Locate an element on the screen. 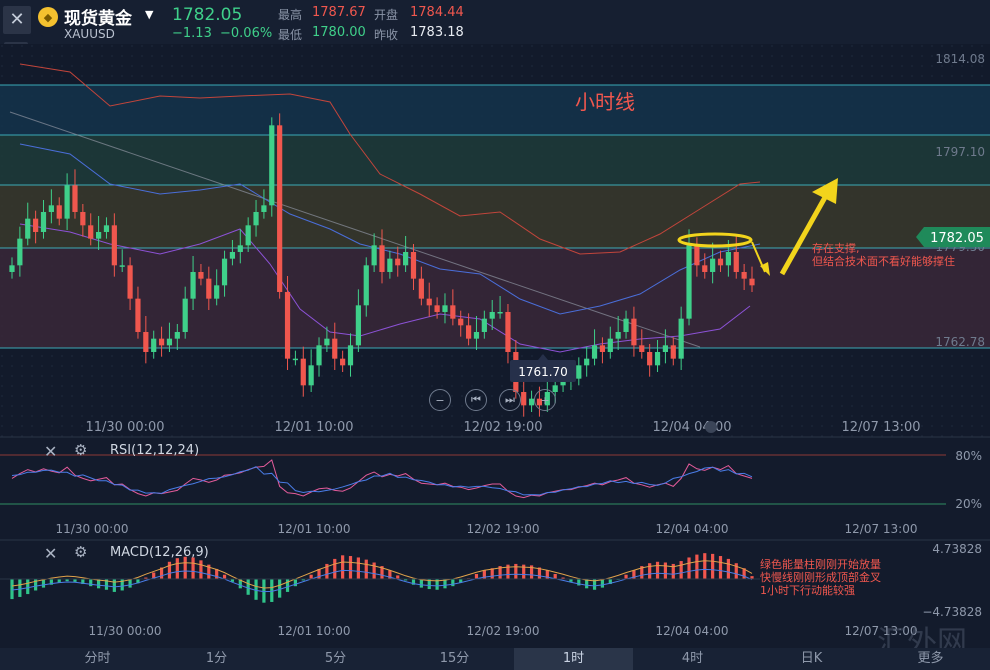  rsi-settings-icon: ⚙ is located at coordinates (81, 450).